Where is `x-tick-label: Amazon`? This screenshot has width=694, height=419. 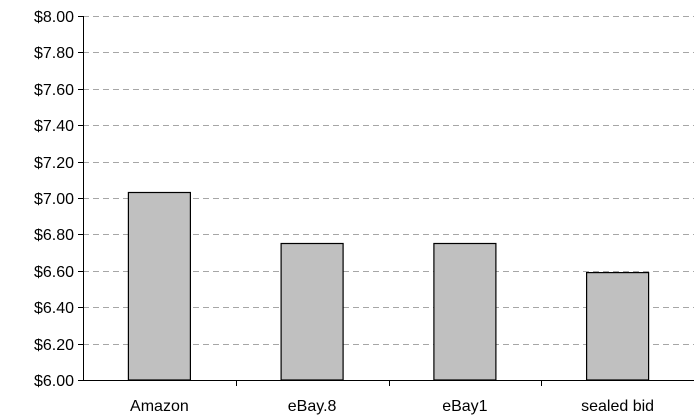
x-tick-label: Amazon is located at coordinates (159, 406).